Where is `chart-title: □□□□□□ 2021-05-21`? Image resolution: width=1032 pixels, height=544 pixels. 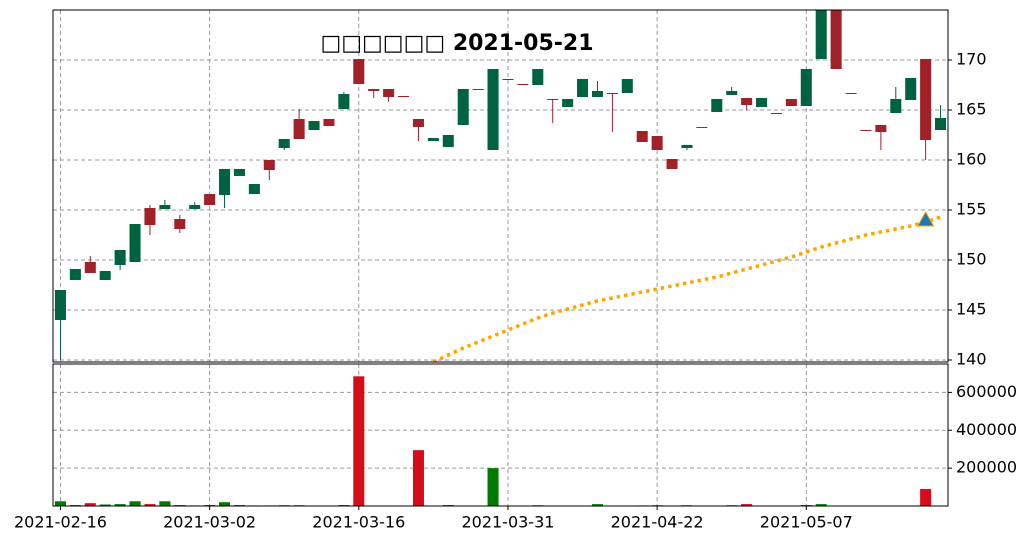 chart-title: □□□□□□ 2021-05-21 is located at coordinates (456, 43).